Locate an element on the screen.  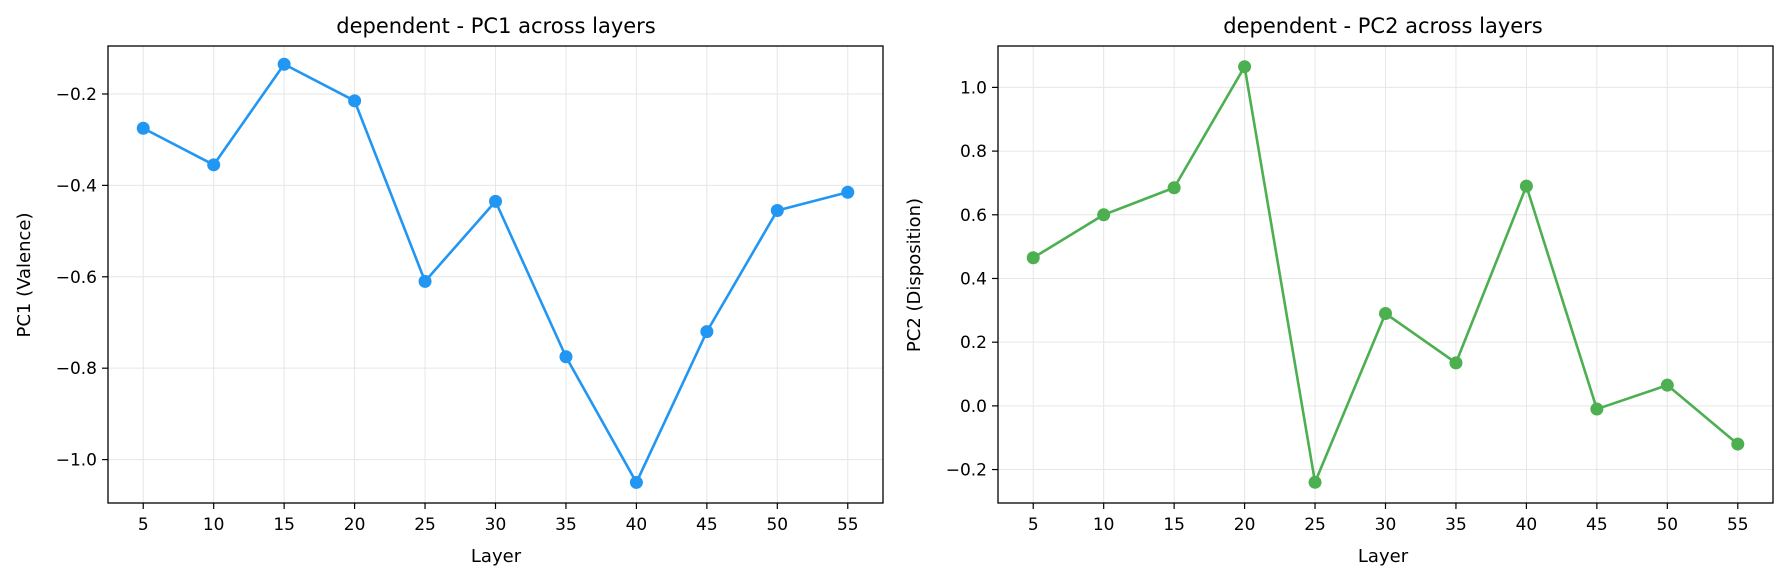
y-tick-label: 1.0 is located at coordinates (973, 88).